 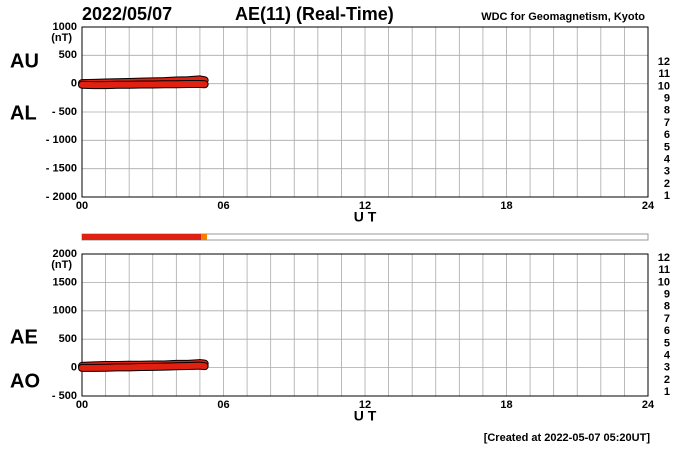 I want to click on series-label: AE, so click(x=24, y=337).